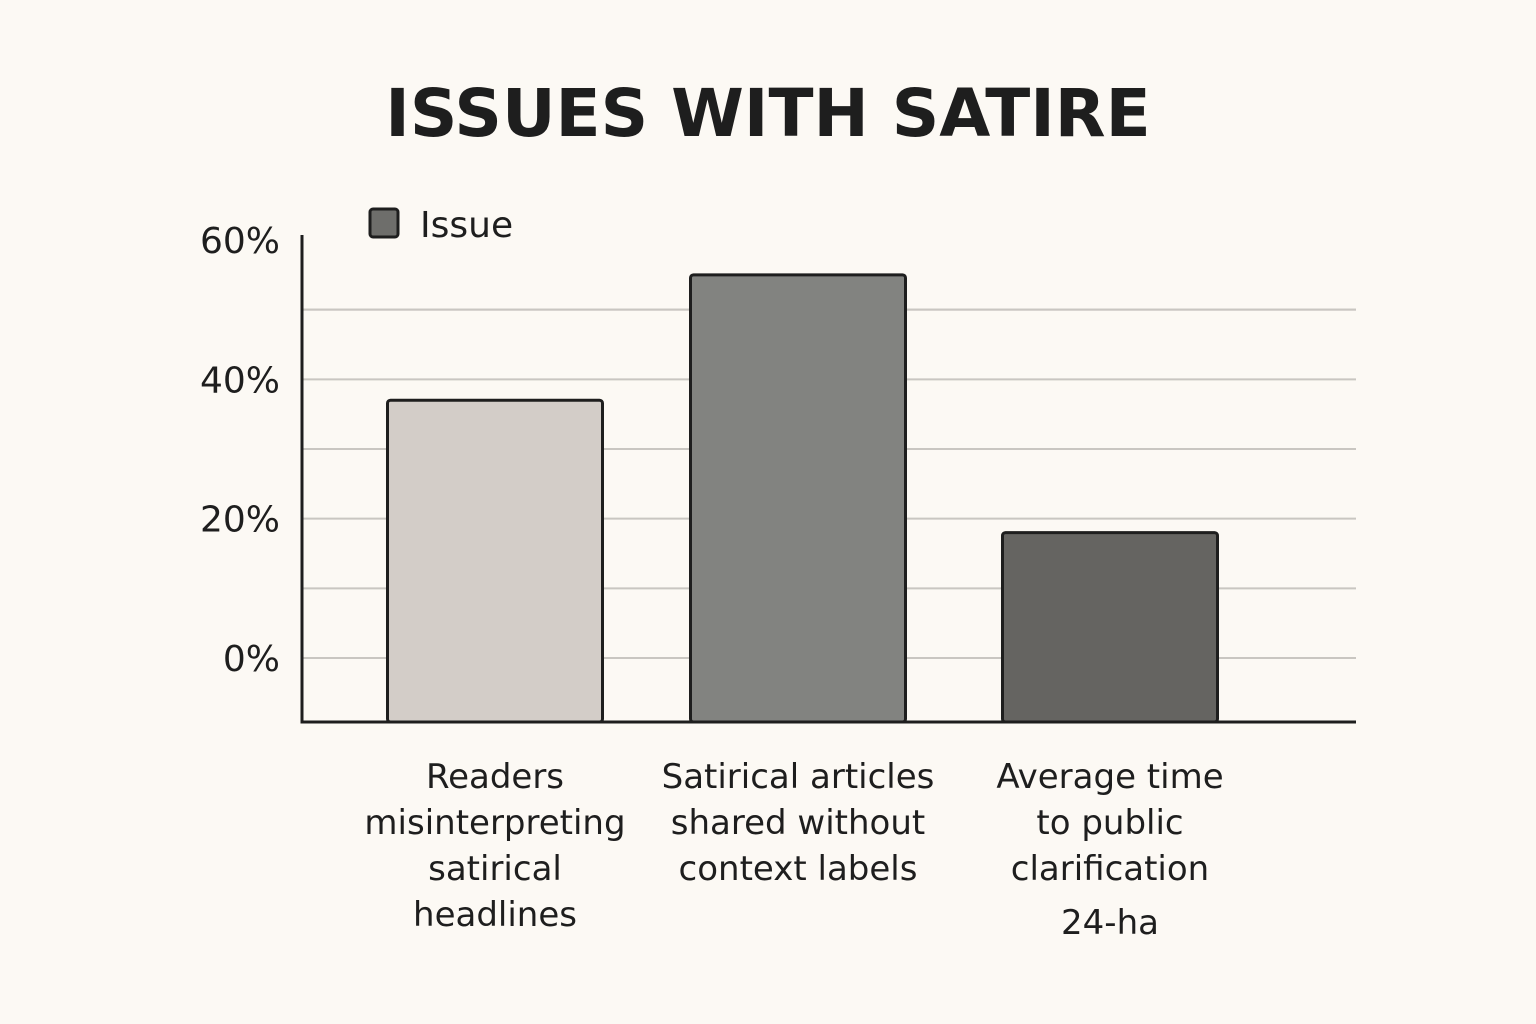  I want to click on annotations: 24-ha, so click(1110, 923).